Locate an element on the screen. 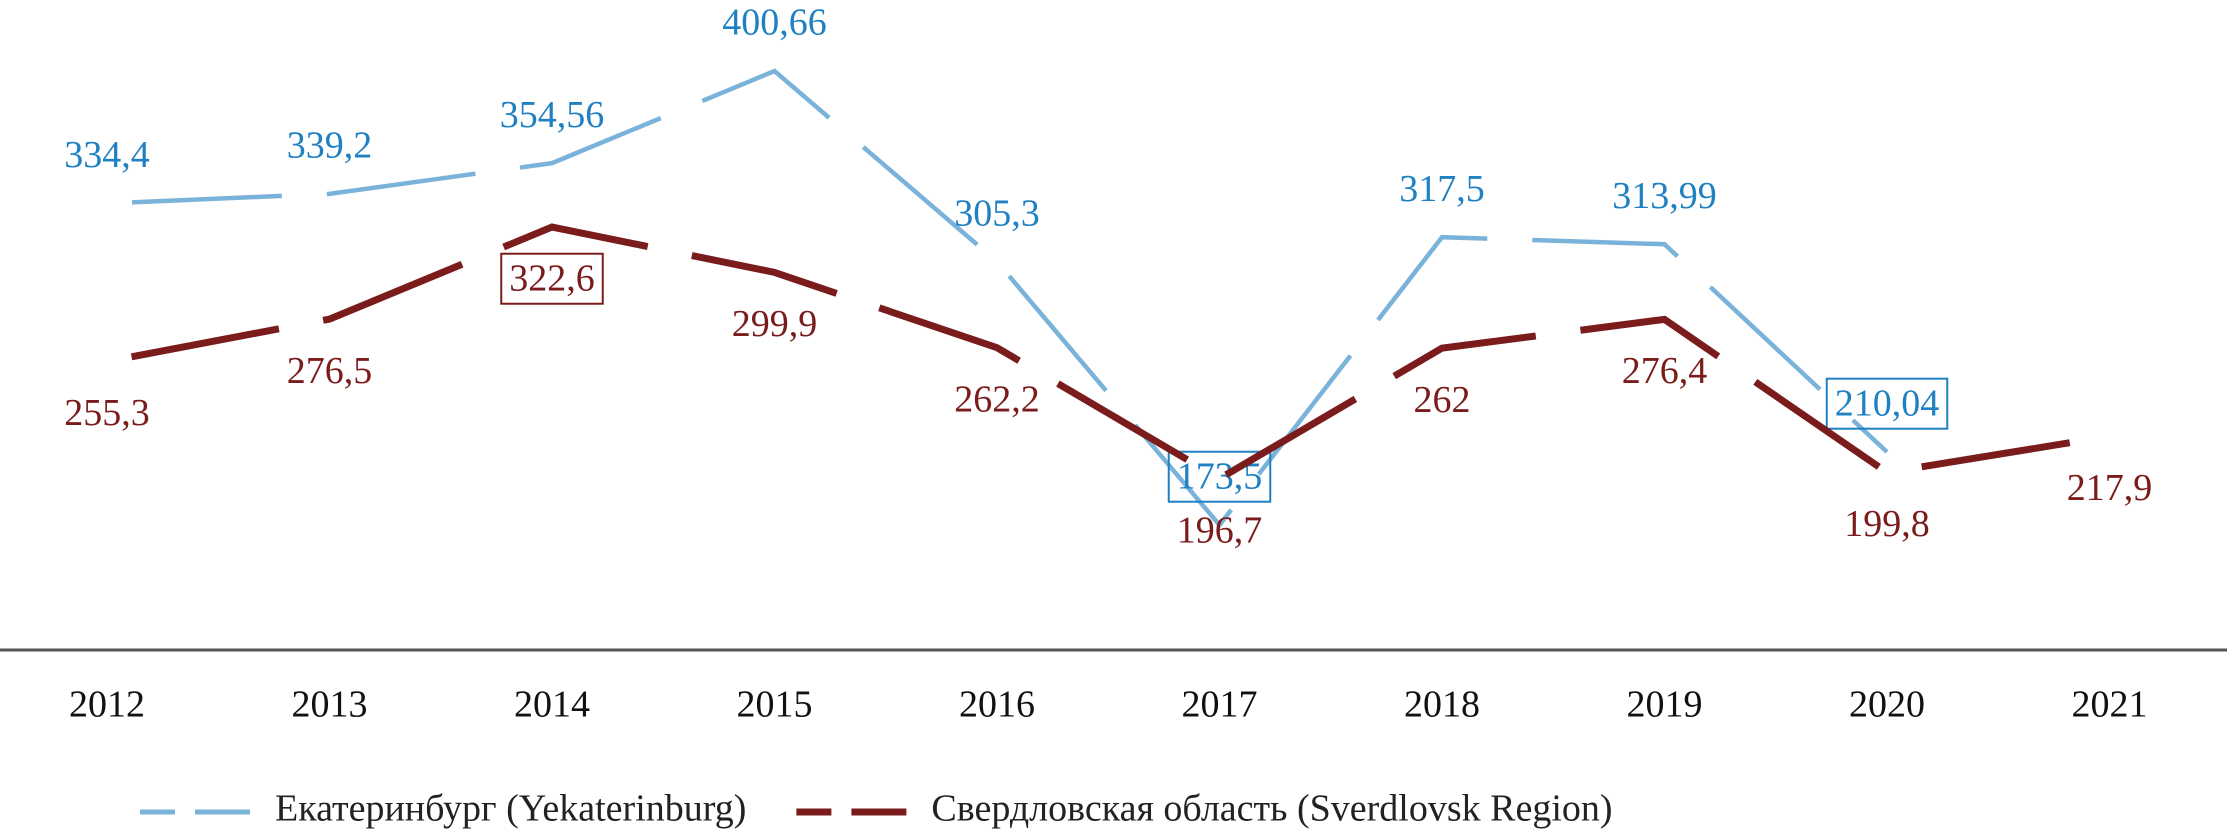 The width and height of the screenshot is (2227, 837). data-label: 400,66 is located at coordinates (774, 23).